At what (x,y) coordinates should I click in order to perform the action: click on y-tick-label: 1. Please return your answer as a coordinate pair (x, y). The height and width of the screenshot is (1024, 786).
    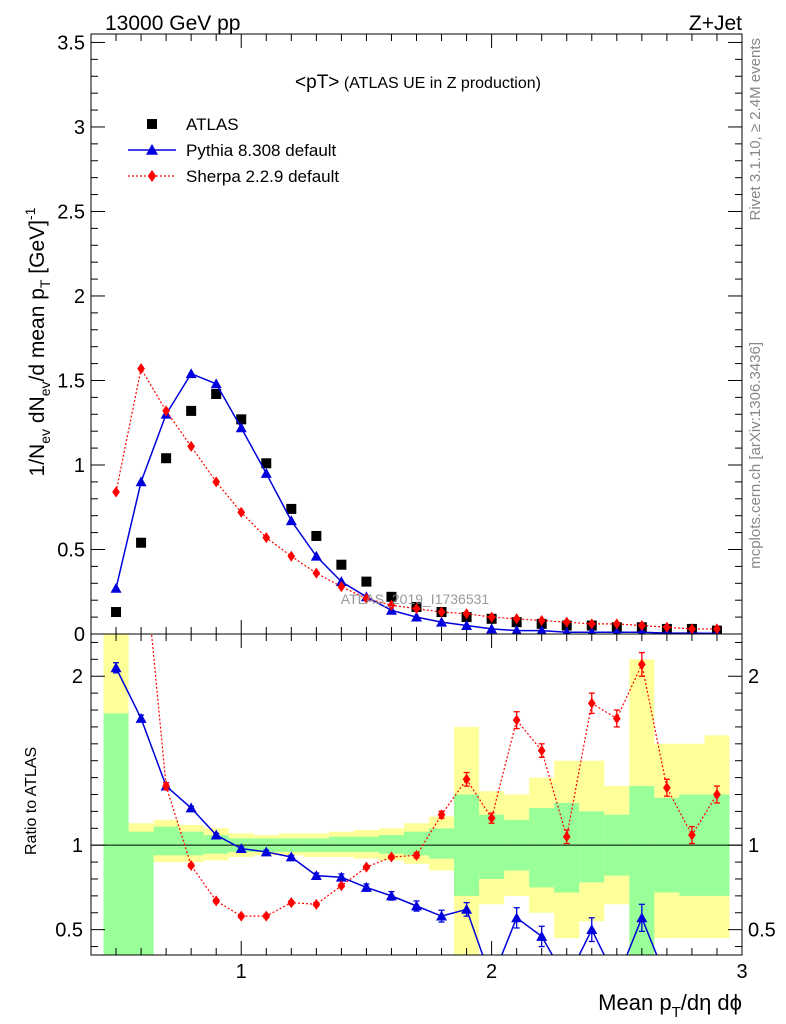
    Looking at the image, I should click on (79, 466).